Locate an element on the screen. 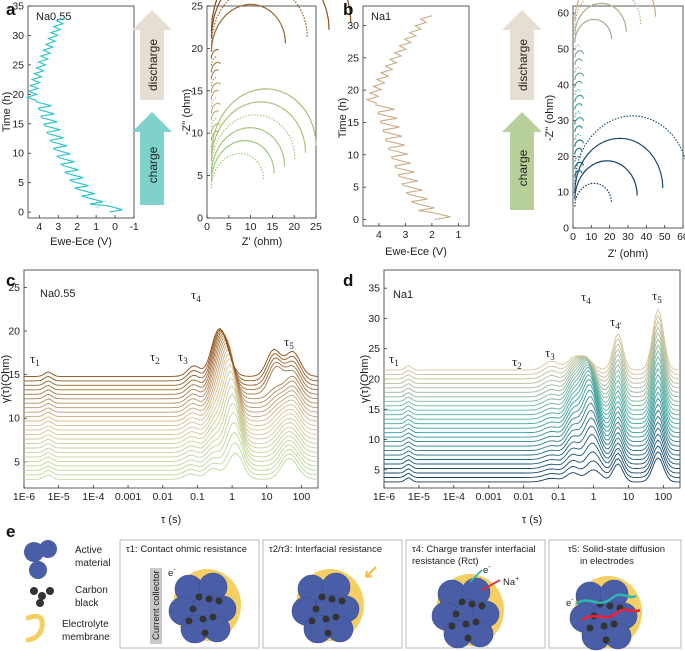 The width and height of the screenshot is (685, 651). tau-2-label: τ2 is located at coordinates (517, 362).